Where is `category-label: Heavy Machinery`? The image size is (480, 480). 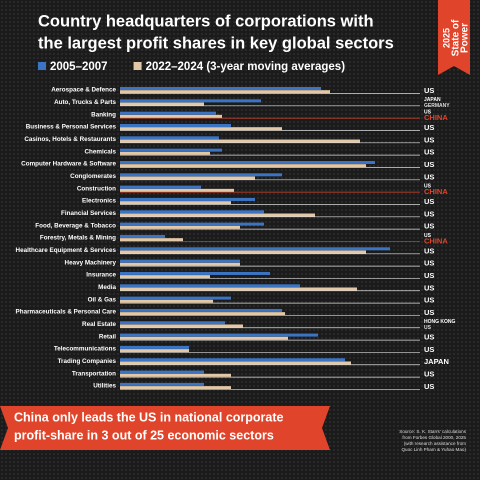 category-label: Heavy Machinery is located at coordinates (91, 262).